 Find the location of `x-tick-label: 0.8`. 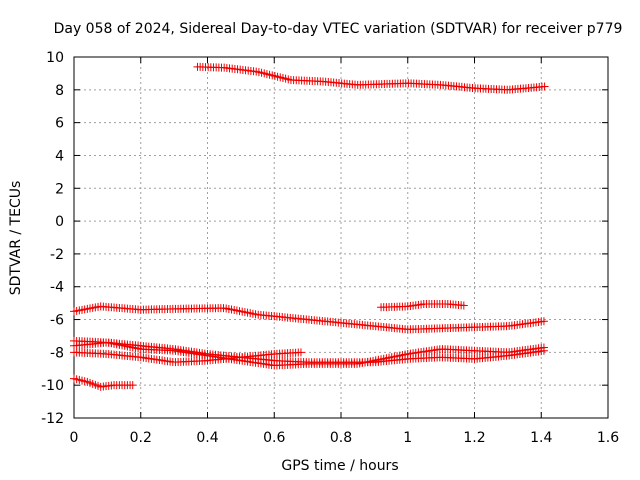

x-tick-label: 0.8 is located at coordinates (341, 438).